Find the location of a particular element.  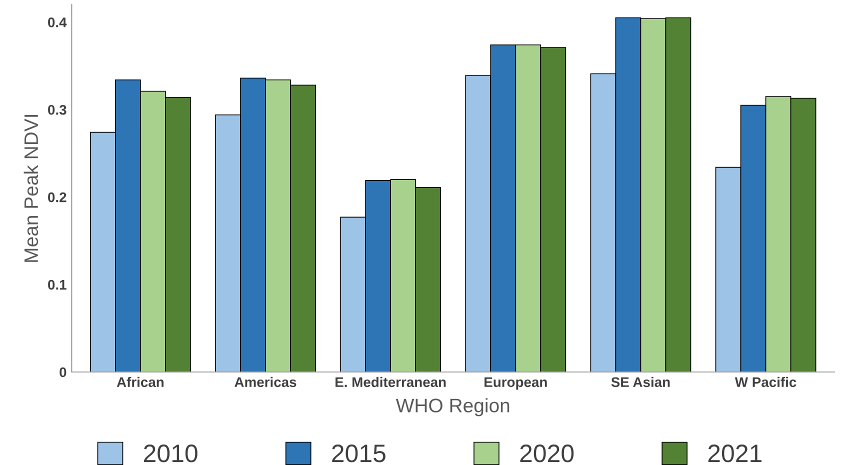

x-axis-title: WHO Region is located at coordinates (453, 407).